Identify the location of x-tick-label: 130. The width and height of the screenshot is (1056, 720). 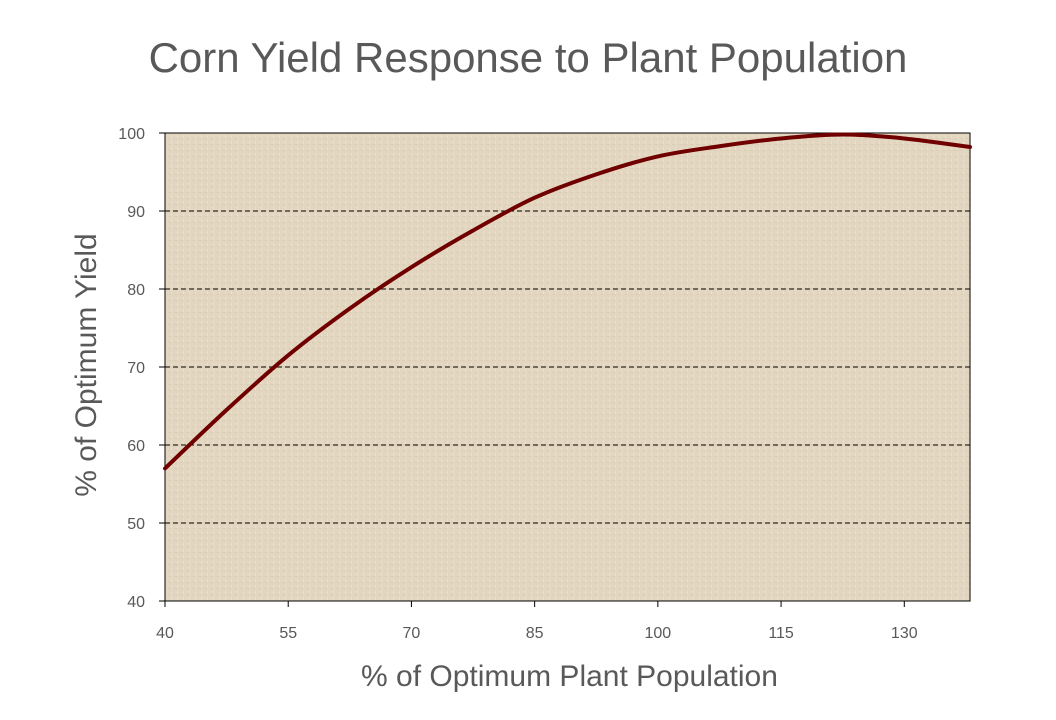
(904, 633).